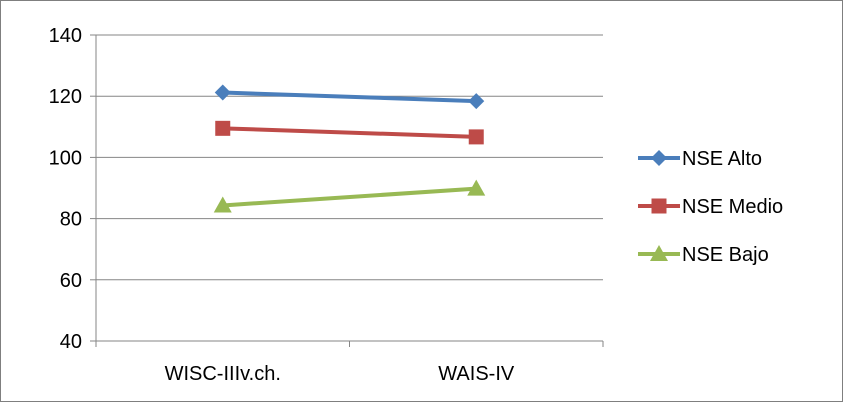  I want to click on x-tick-label: WISC-IIIv.ch., so click(223, 374).